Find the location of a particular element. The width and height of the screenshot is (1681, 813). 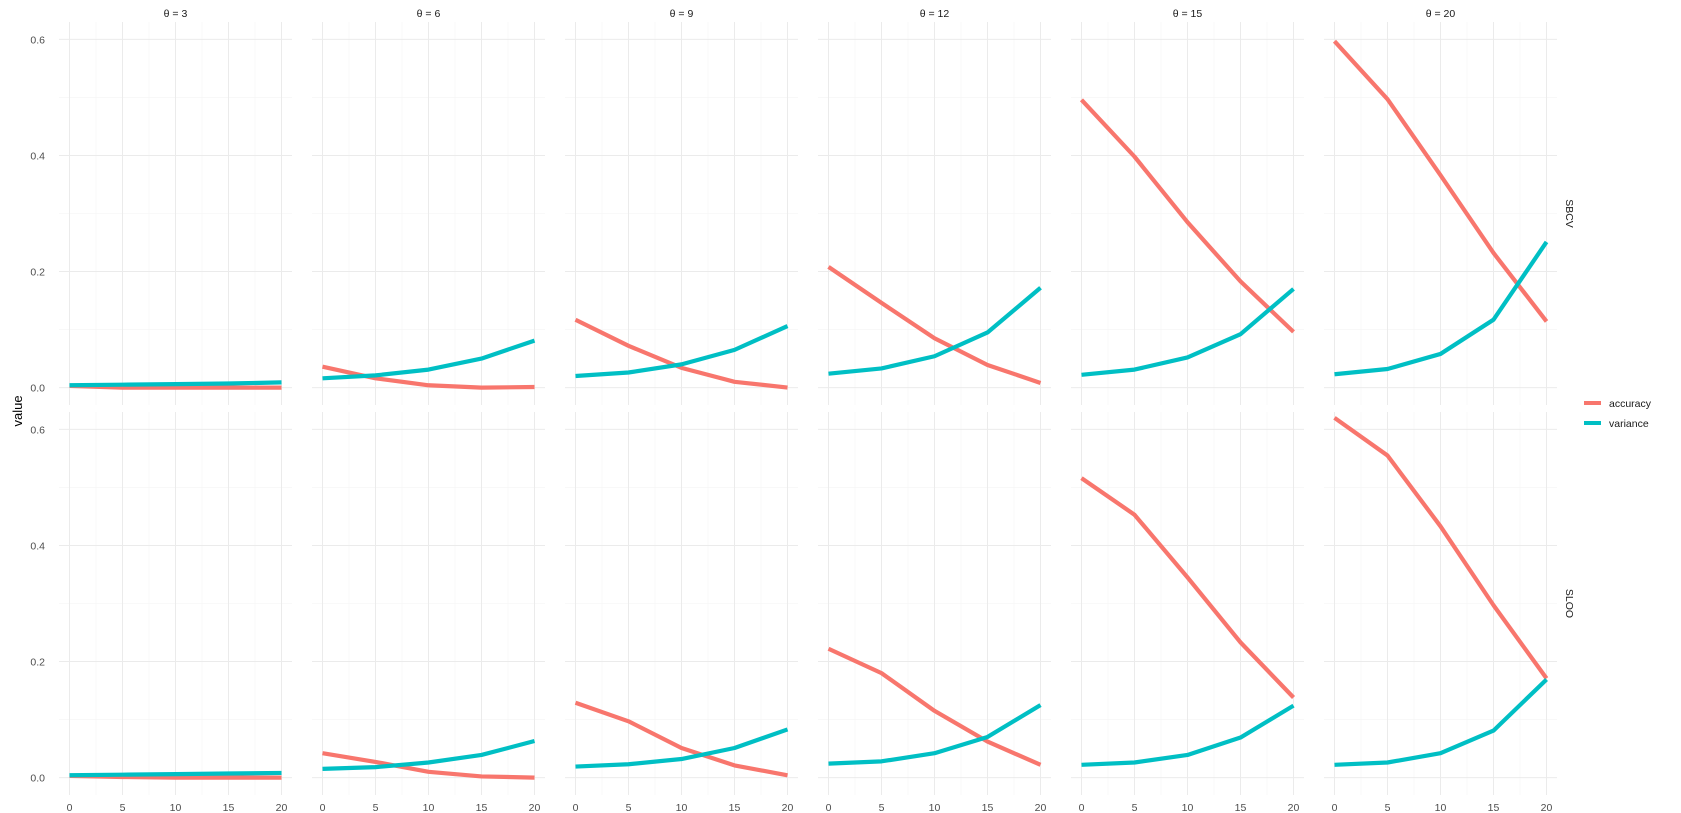

column-strip-label: θ = 3 is located at coordinates (176, 14).